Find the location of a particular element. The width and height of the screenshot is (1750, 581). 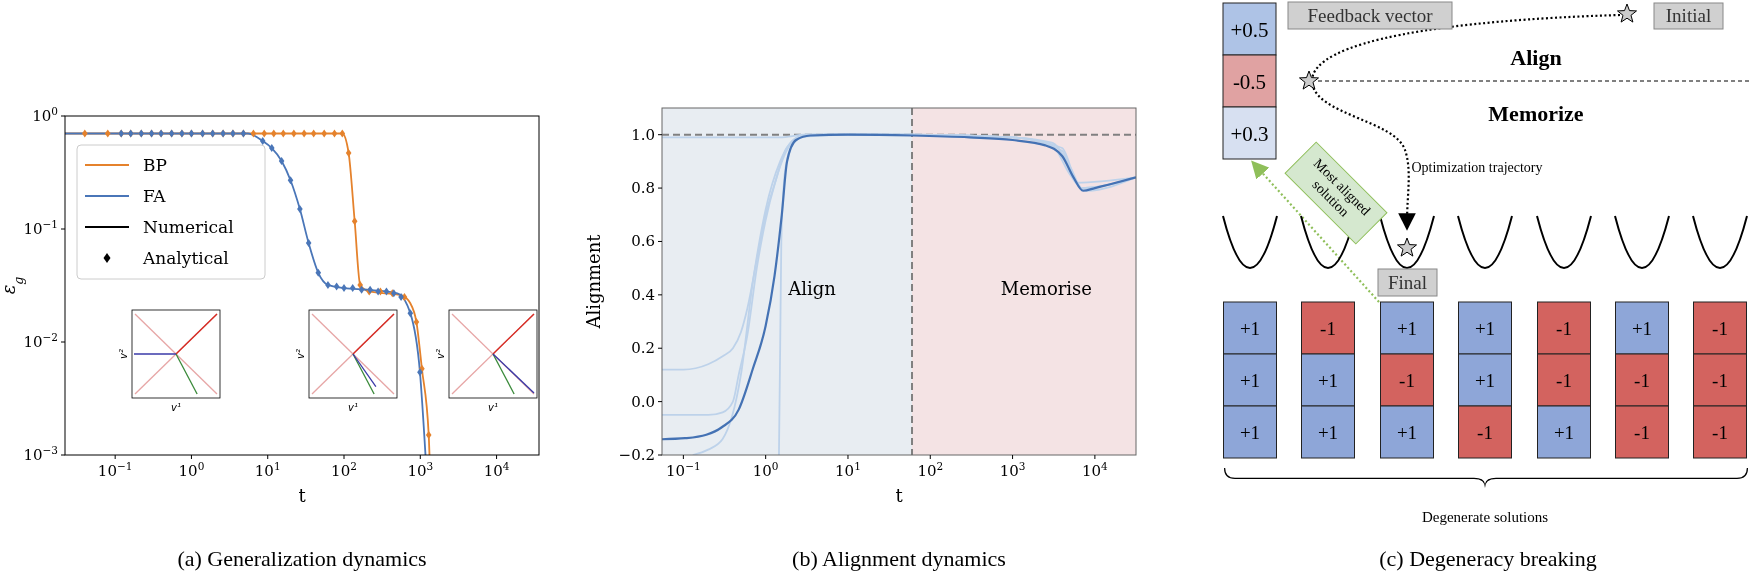

band-label: Memorise is located at coordinates (1046, 288).